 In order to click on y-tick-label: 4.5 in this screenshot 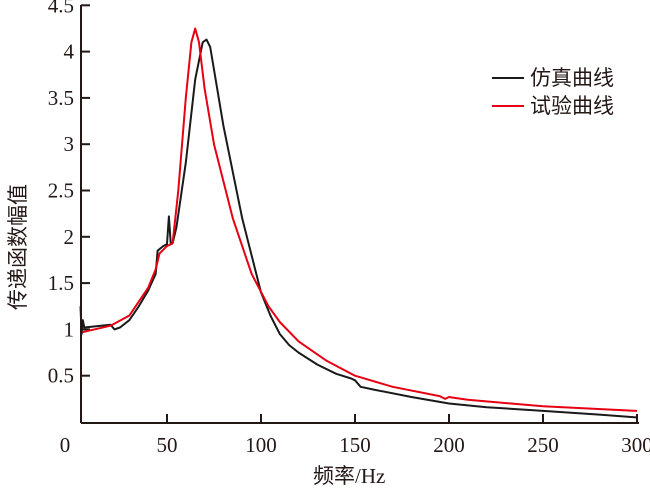, I will do `click(61, 8)`.